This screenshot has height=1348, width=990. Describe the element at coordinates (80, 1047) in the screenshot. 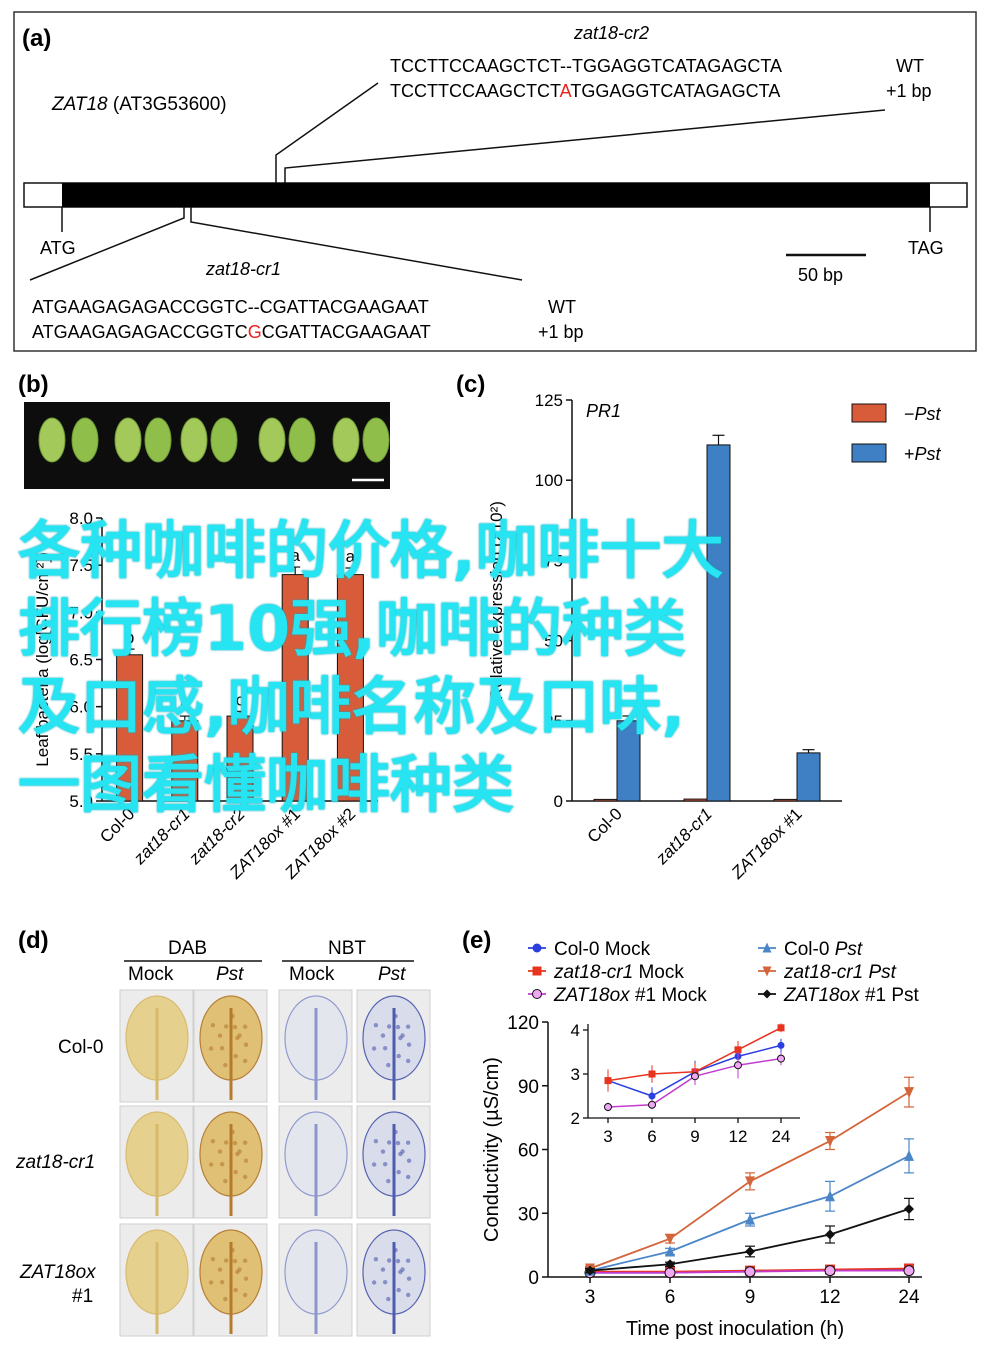

I see `row-col0: Col-0` at that location.